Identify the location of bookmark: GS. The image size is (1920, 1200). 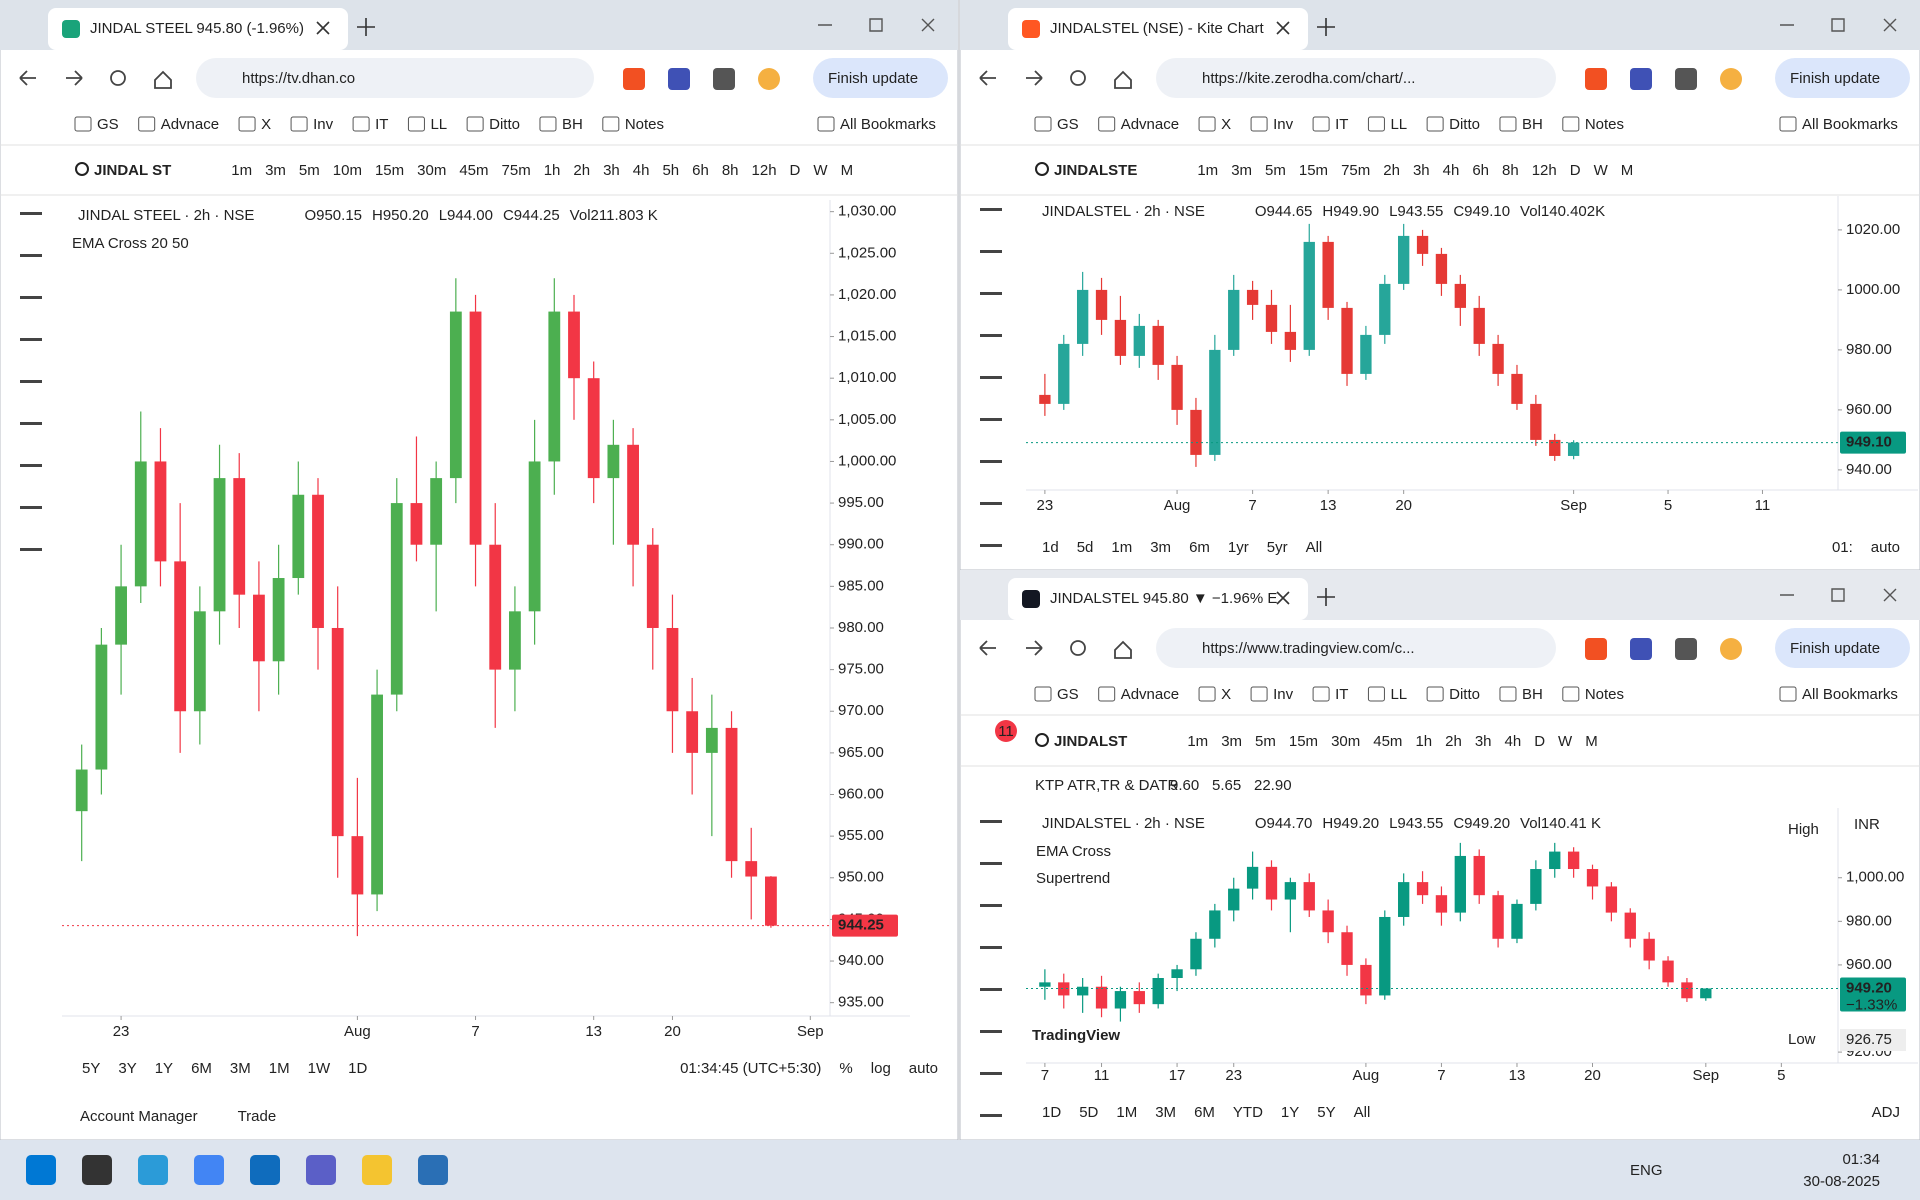
(108, 124).